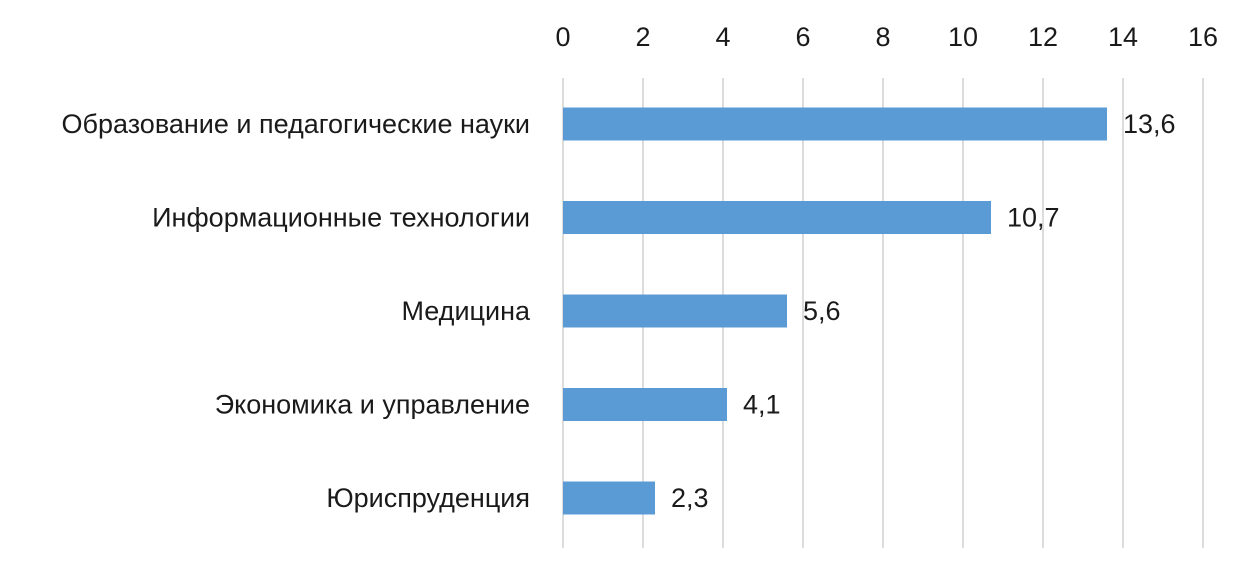 This screenshot has width=1248, height=576. What do you see at coordinates (762, 405) in the screenshot?
I see `data-label: 4,1` at bounding box center [762, 405].